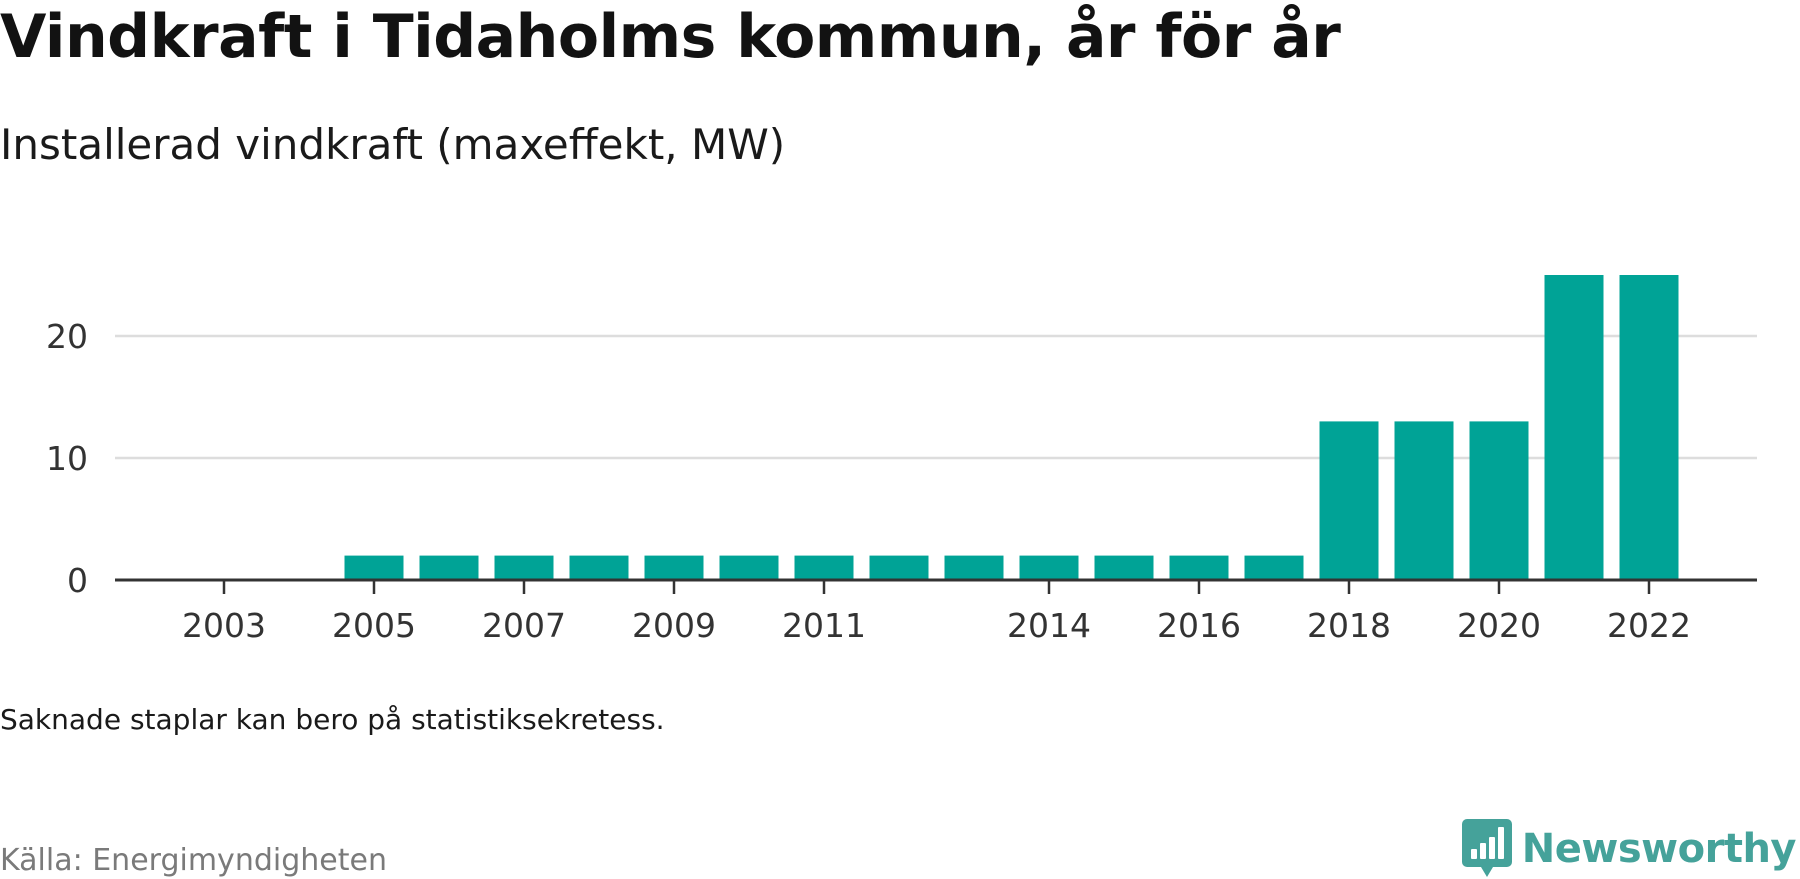 This screenshot has width=1800, height=879. Describe the element at coordinates (1499, 625) in the screenshot. I see `x-tick-label: 2020` at that location.